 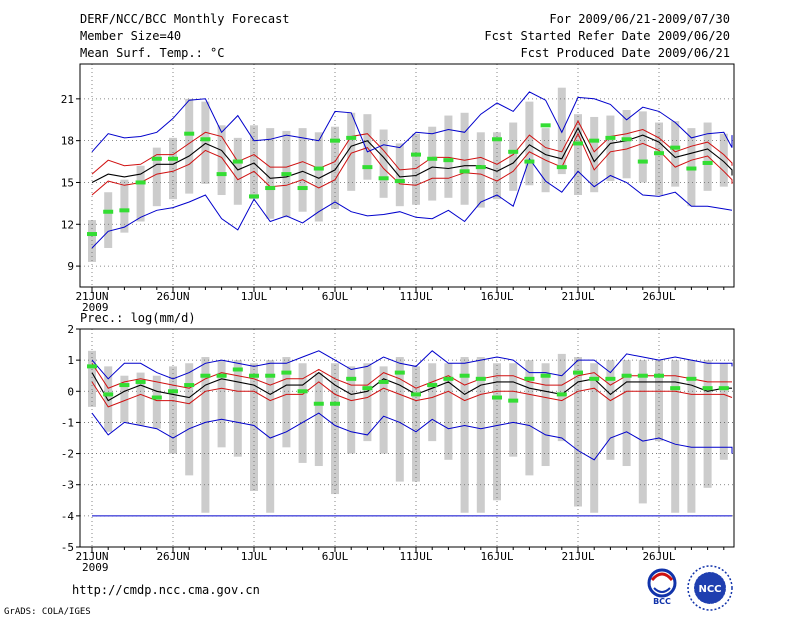 What do you see at coordinates (95, 307) in the screenshot?
I see `x-year-label: 2009` at bounding box center [95, 307].